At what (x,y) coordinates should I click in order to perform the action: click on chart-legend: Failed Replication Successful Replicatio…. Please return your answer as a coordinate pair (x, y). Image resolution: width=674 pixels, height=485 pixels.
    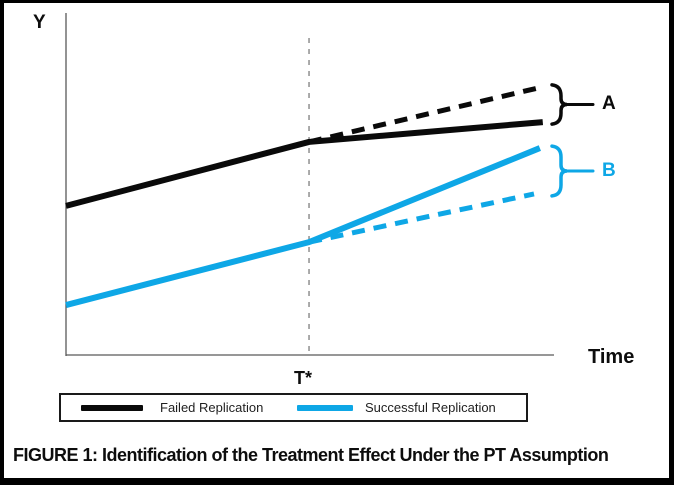
    Looking at the image, I should click on (293, 407).